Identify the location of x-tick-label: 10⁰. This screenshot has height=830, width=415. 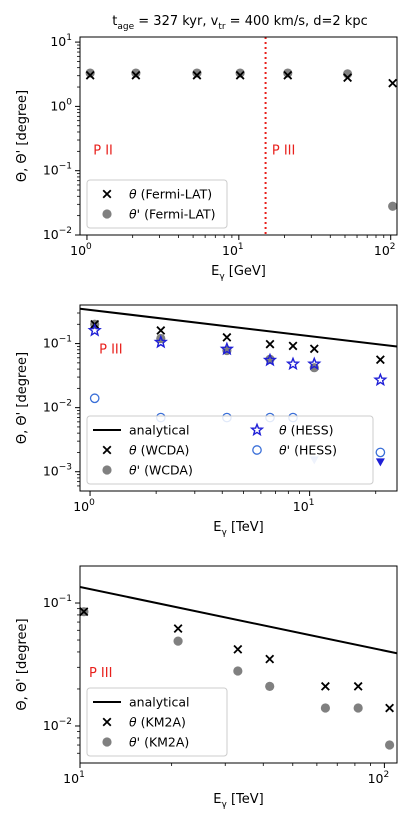
(84, 506).